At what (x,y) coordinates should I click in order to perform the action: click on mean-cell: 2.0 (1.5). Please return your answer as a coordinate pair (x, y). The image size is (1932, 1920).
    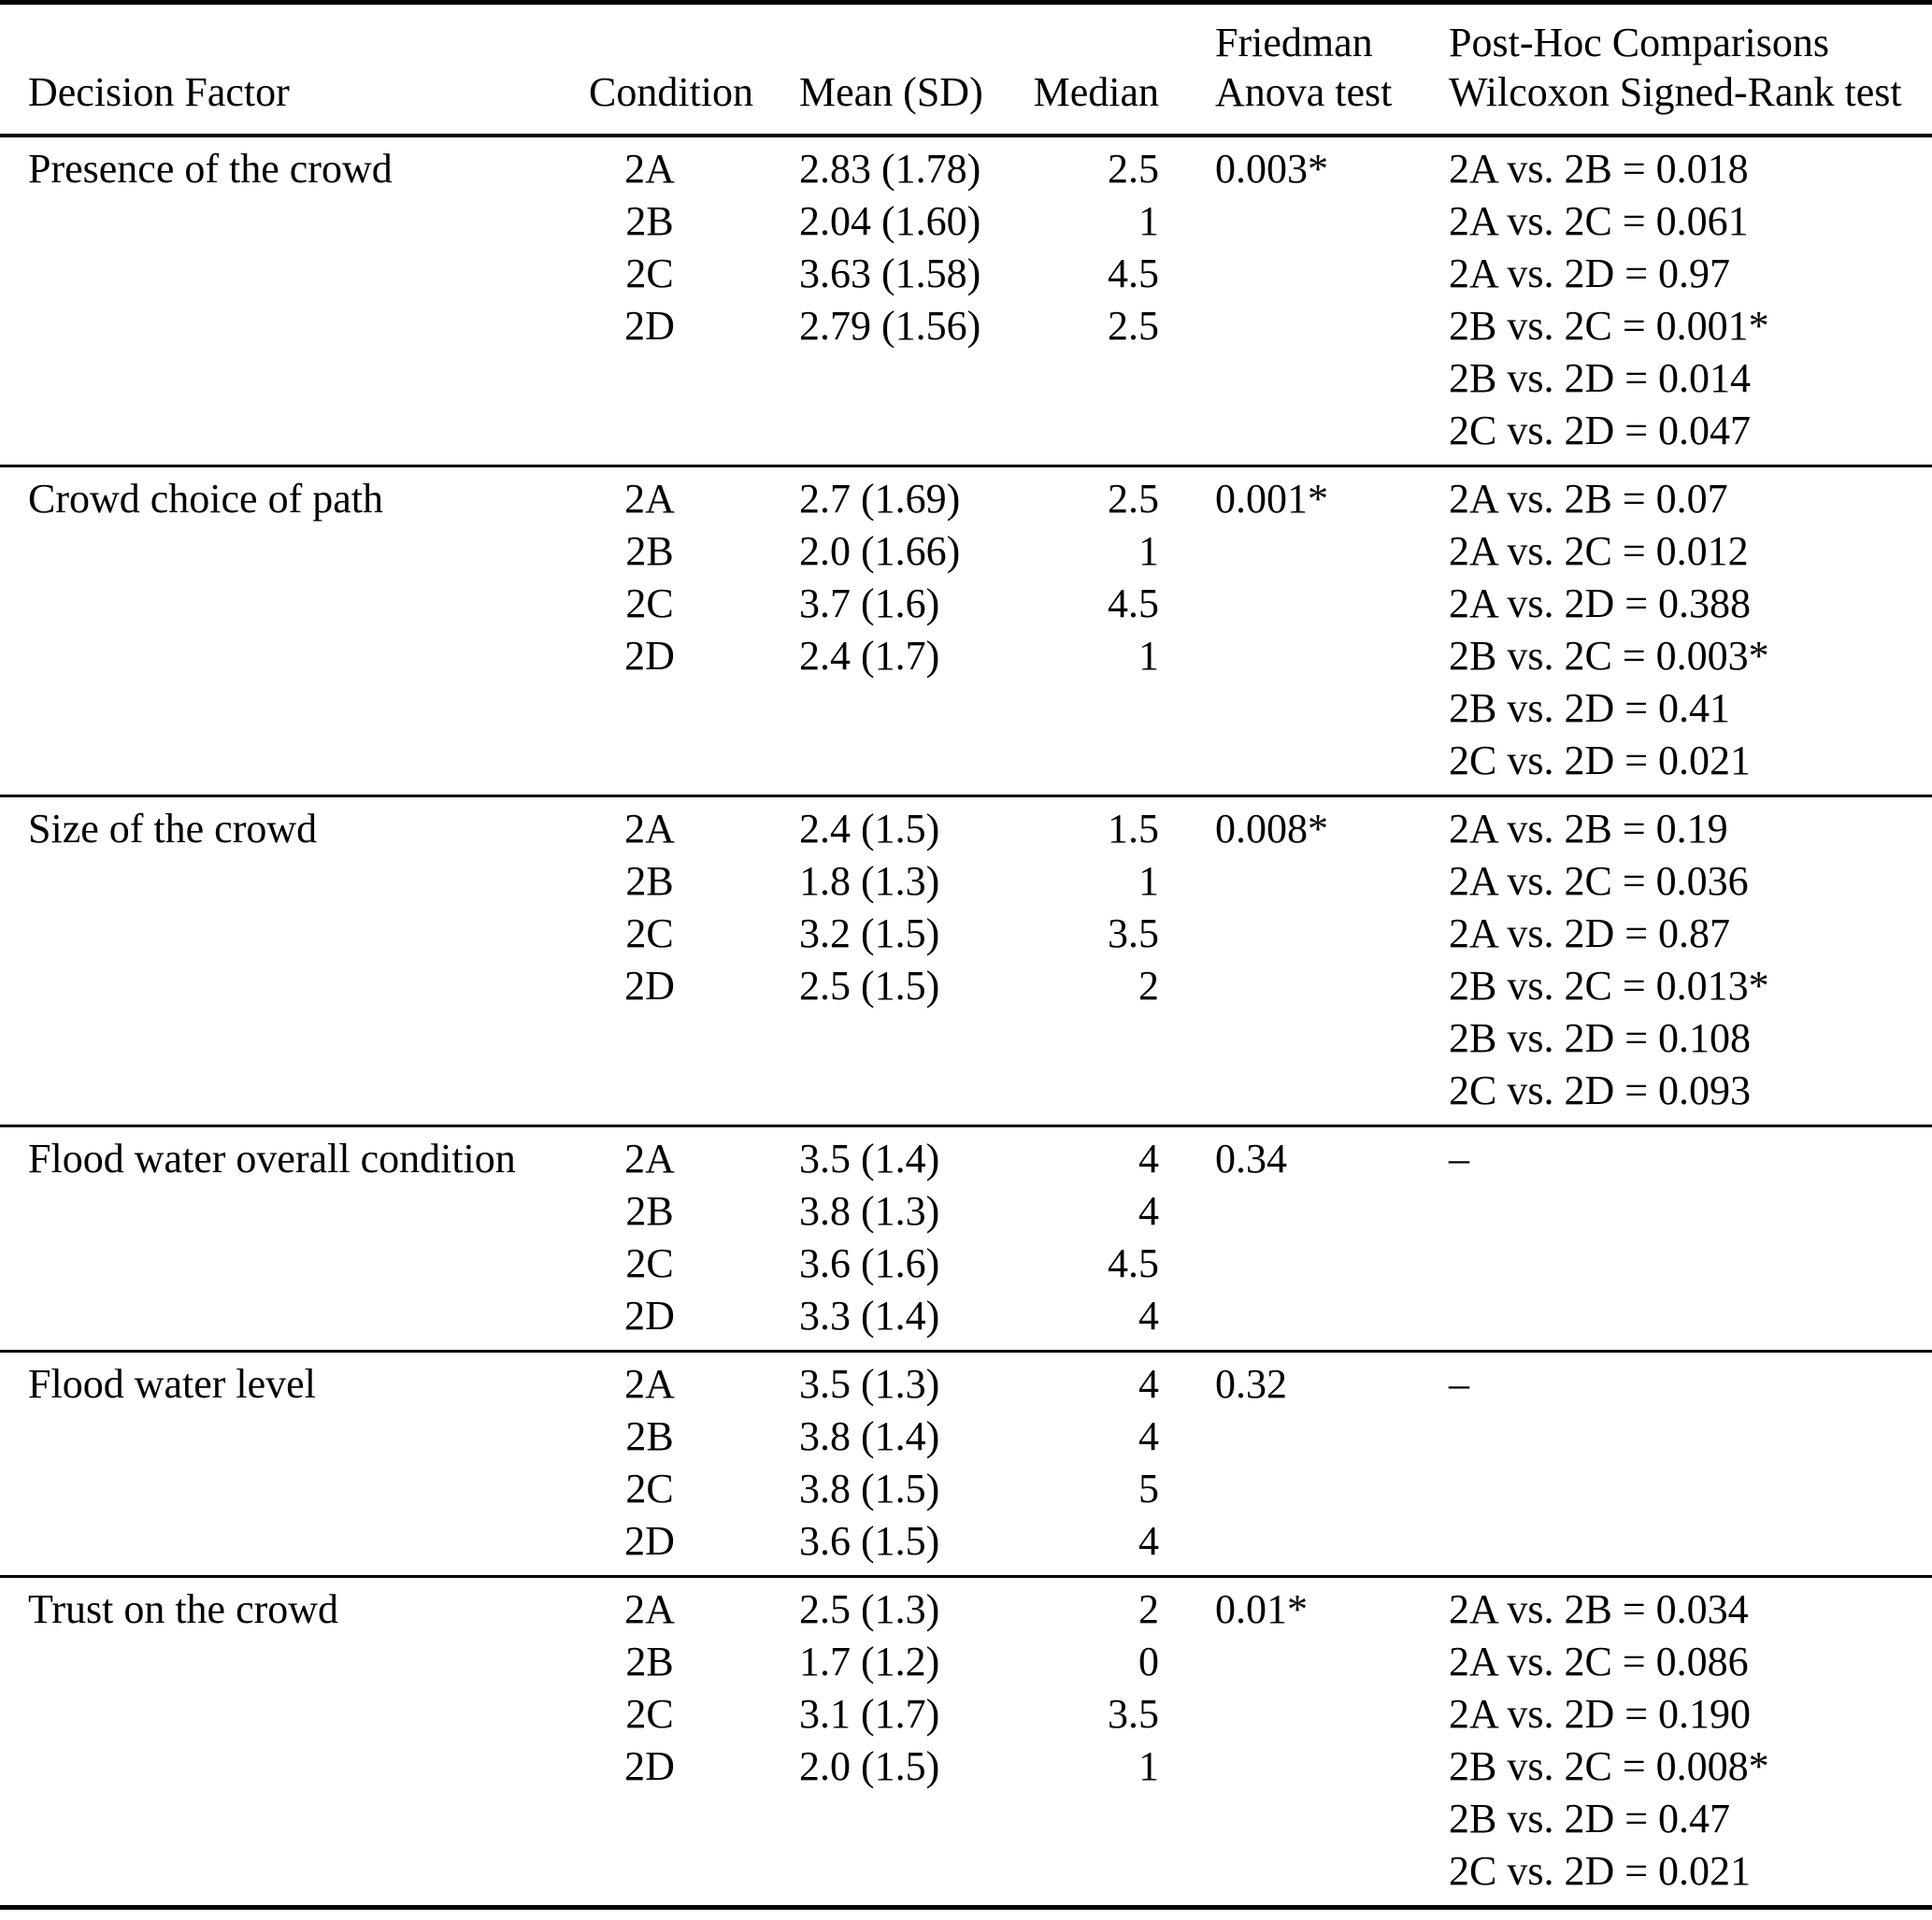
    Looking at the image, I should click on (869, 1766).